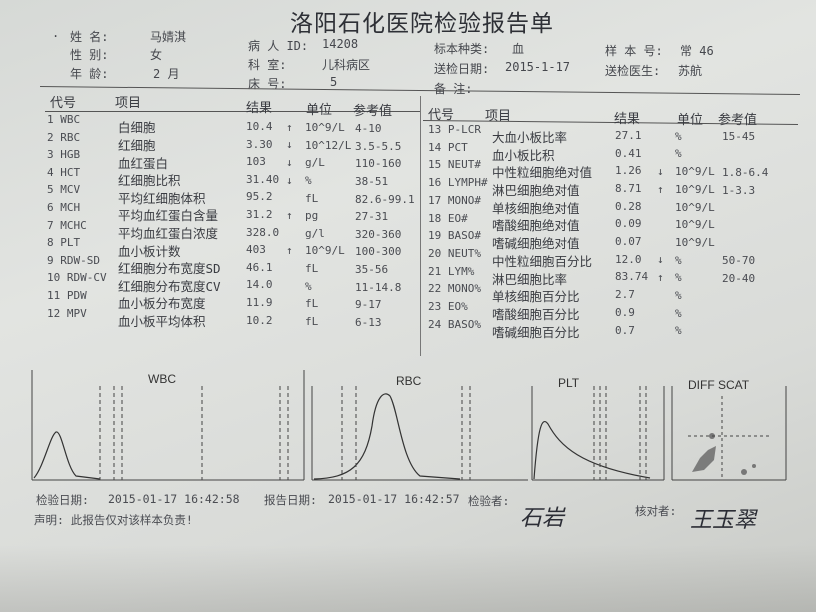 This screenshot has width=816, height=612. Describe the element at coordinates (378, 252) in the screenshot. I see `result-reference: 100-300` at that location.